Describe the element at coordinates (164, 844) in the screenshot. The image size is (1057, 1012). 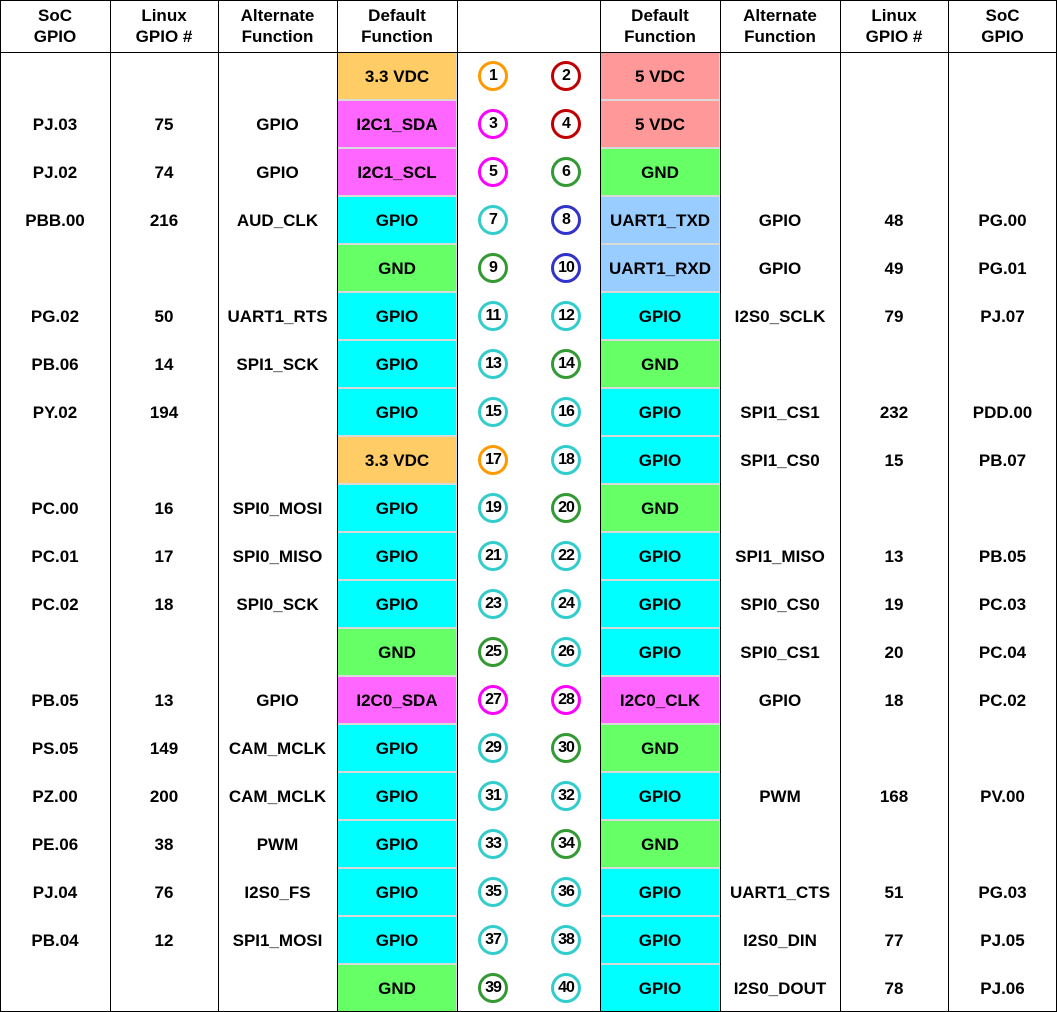
I see `linux-gpio: 38` at that location.